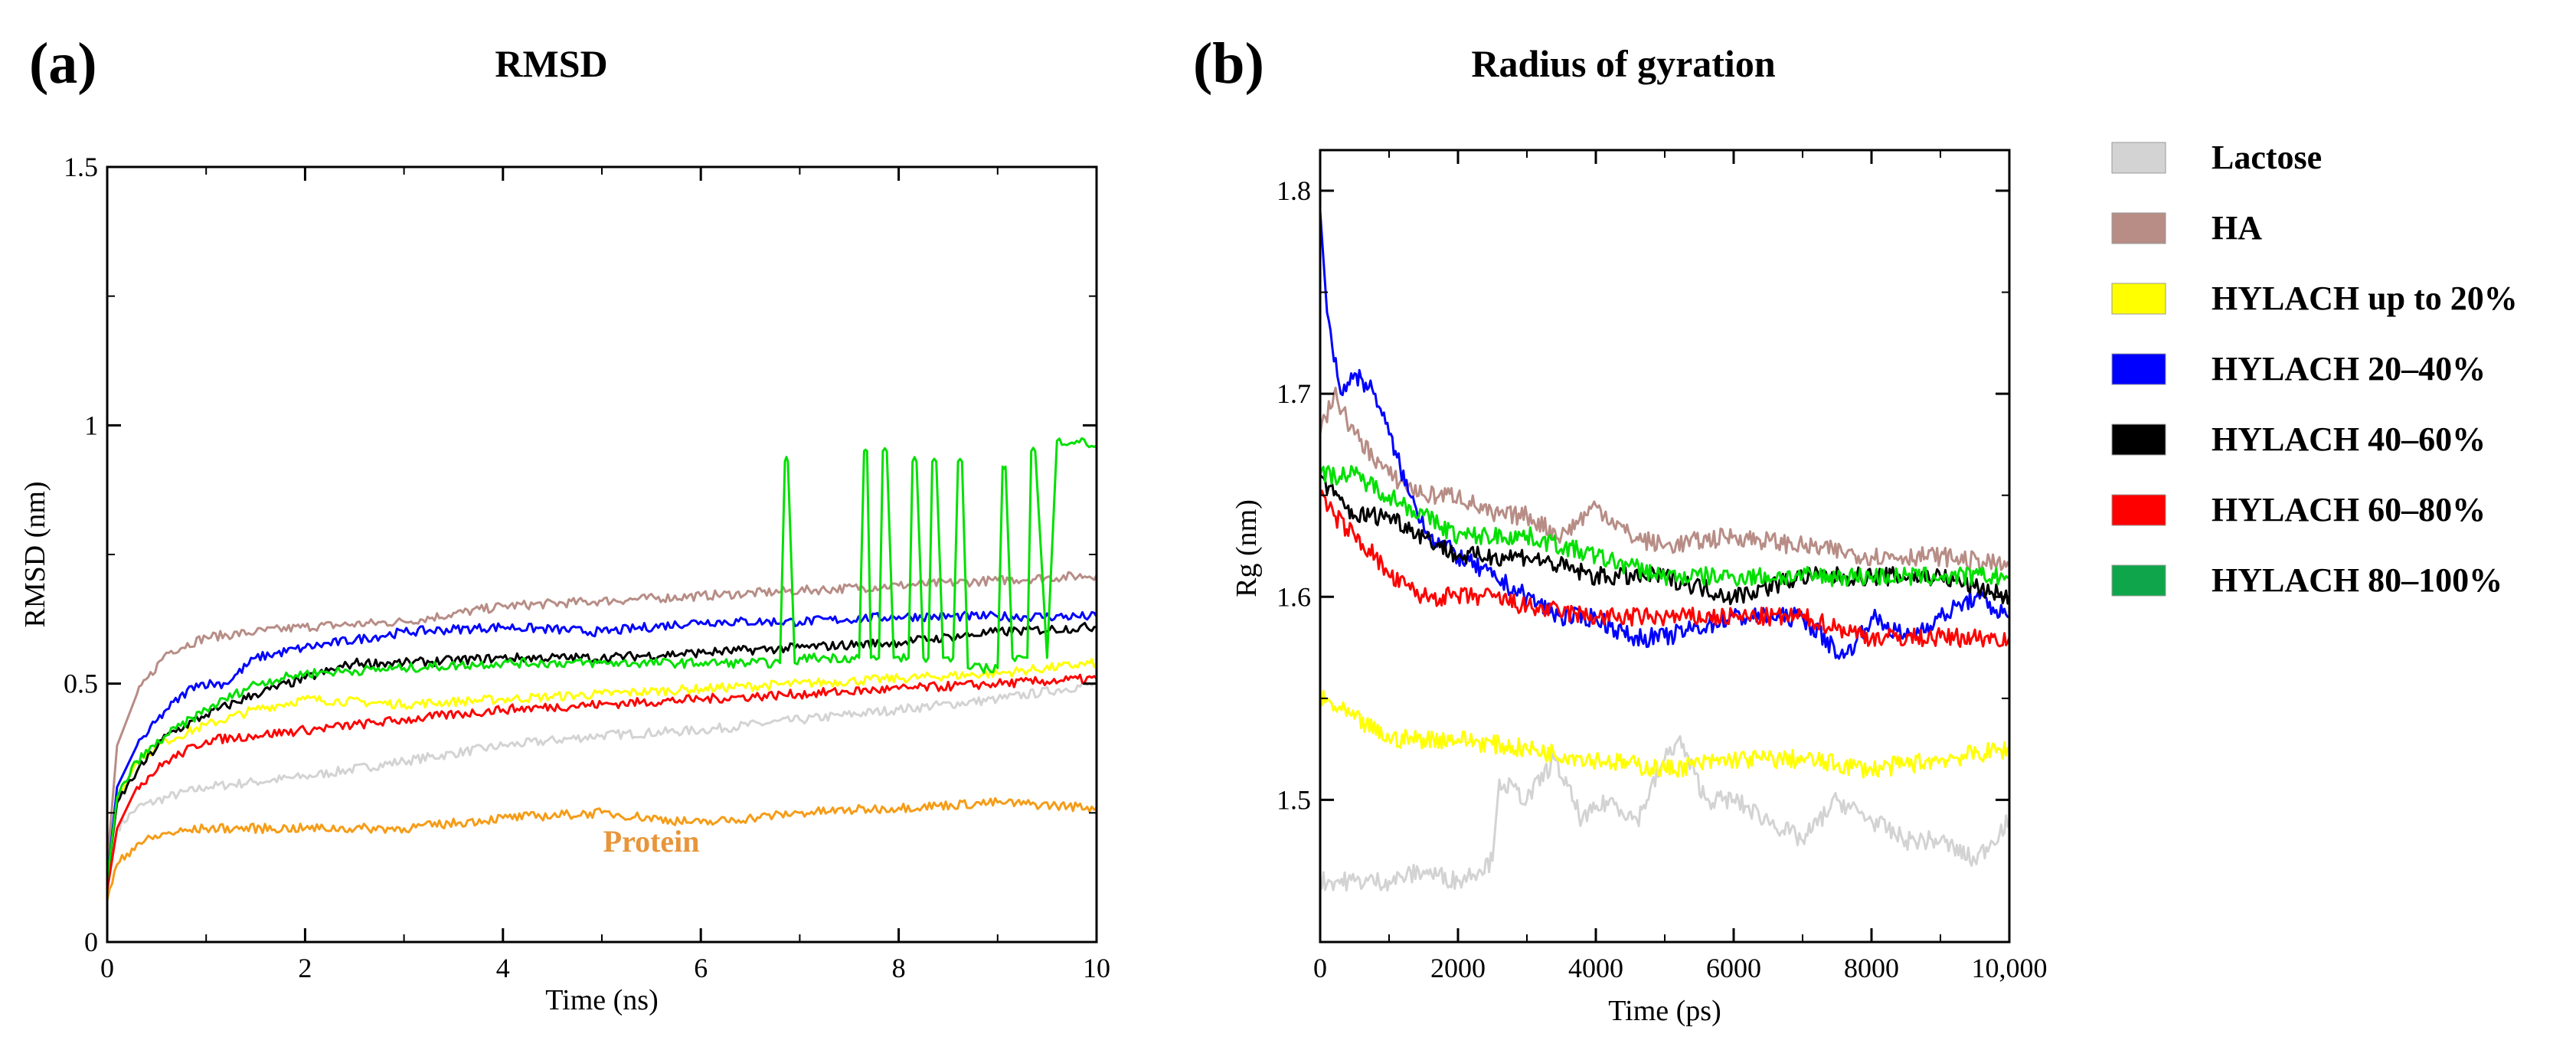 Image resolution: width=2576 pixels, height=1050 pixels. What do you see at coordinates (2349, 439) in the screenshot?
I see `legend-label-hylach-40-60: HYLACH 40–60%` at bounding box center [2349, 439].